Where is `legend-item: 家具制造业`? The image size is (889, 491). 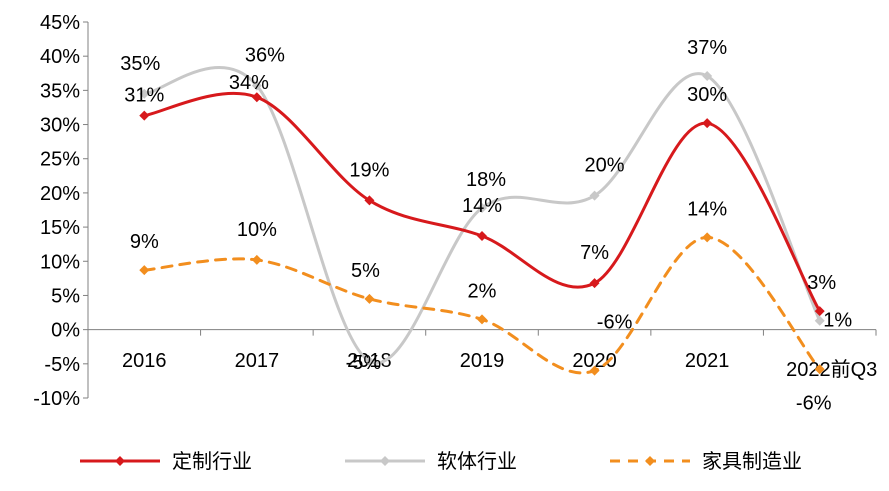
legend-item: 家具制造业 is located at coordinates (706, 461).